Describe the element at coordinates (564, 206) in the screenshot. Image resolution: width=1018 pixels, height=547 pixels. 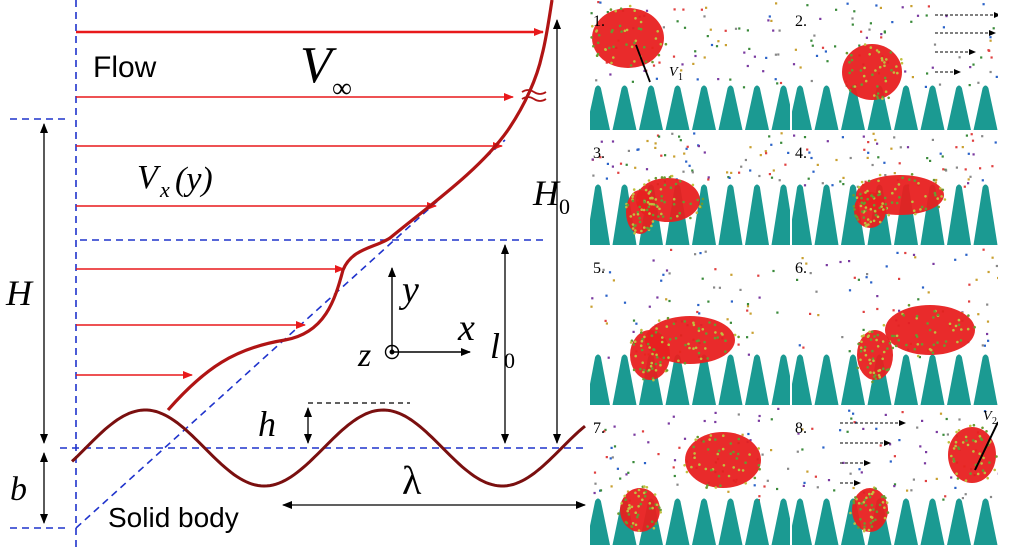
I see `H0-subscript: 0` at that location.